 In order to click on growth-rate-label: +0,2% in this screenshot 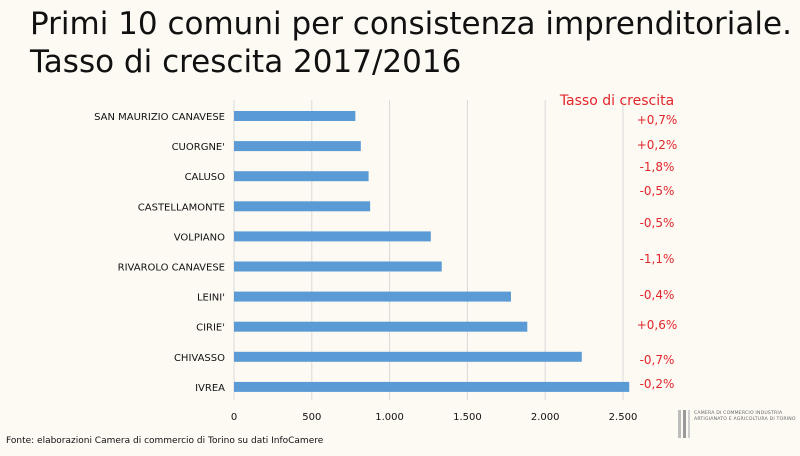, I will do `click(657, 145)`.